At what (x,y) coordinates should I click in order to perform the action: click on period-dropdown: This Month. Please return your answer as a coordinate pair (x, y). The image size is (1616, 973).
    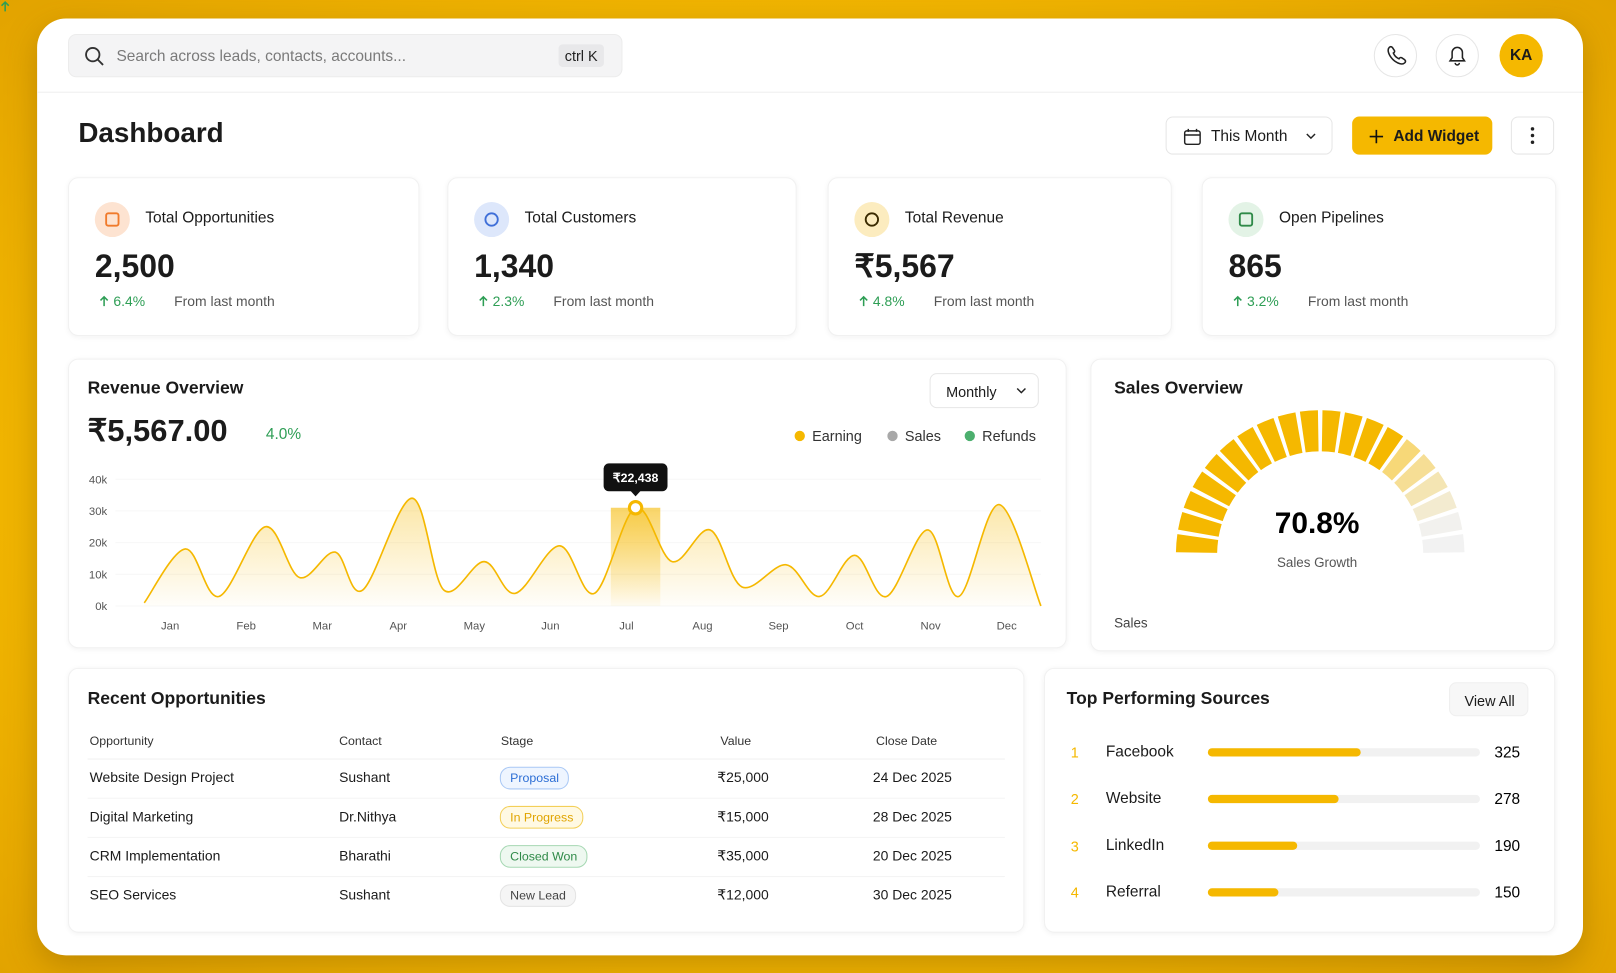
    Looking at the image, I should click on (1249, 135).